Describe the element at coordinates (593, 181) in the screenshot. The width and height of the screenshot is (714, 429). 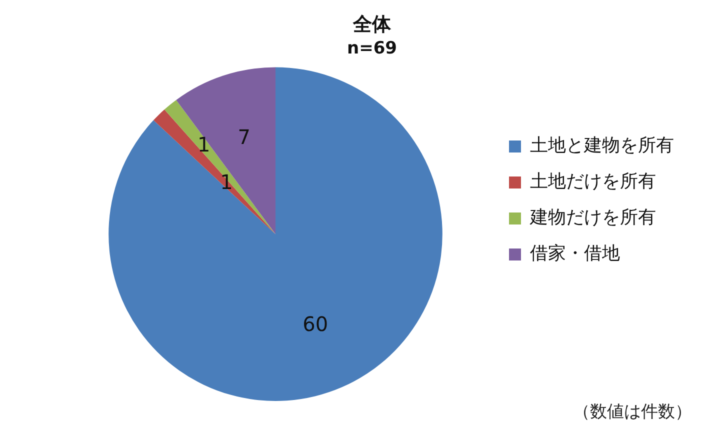
I see `legend-label: 土地だけを所有` at that location.